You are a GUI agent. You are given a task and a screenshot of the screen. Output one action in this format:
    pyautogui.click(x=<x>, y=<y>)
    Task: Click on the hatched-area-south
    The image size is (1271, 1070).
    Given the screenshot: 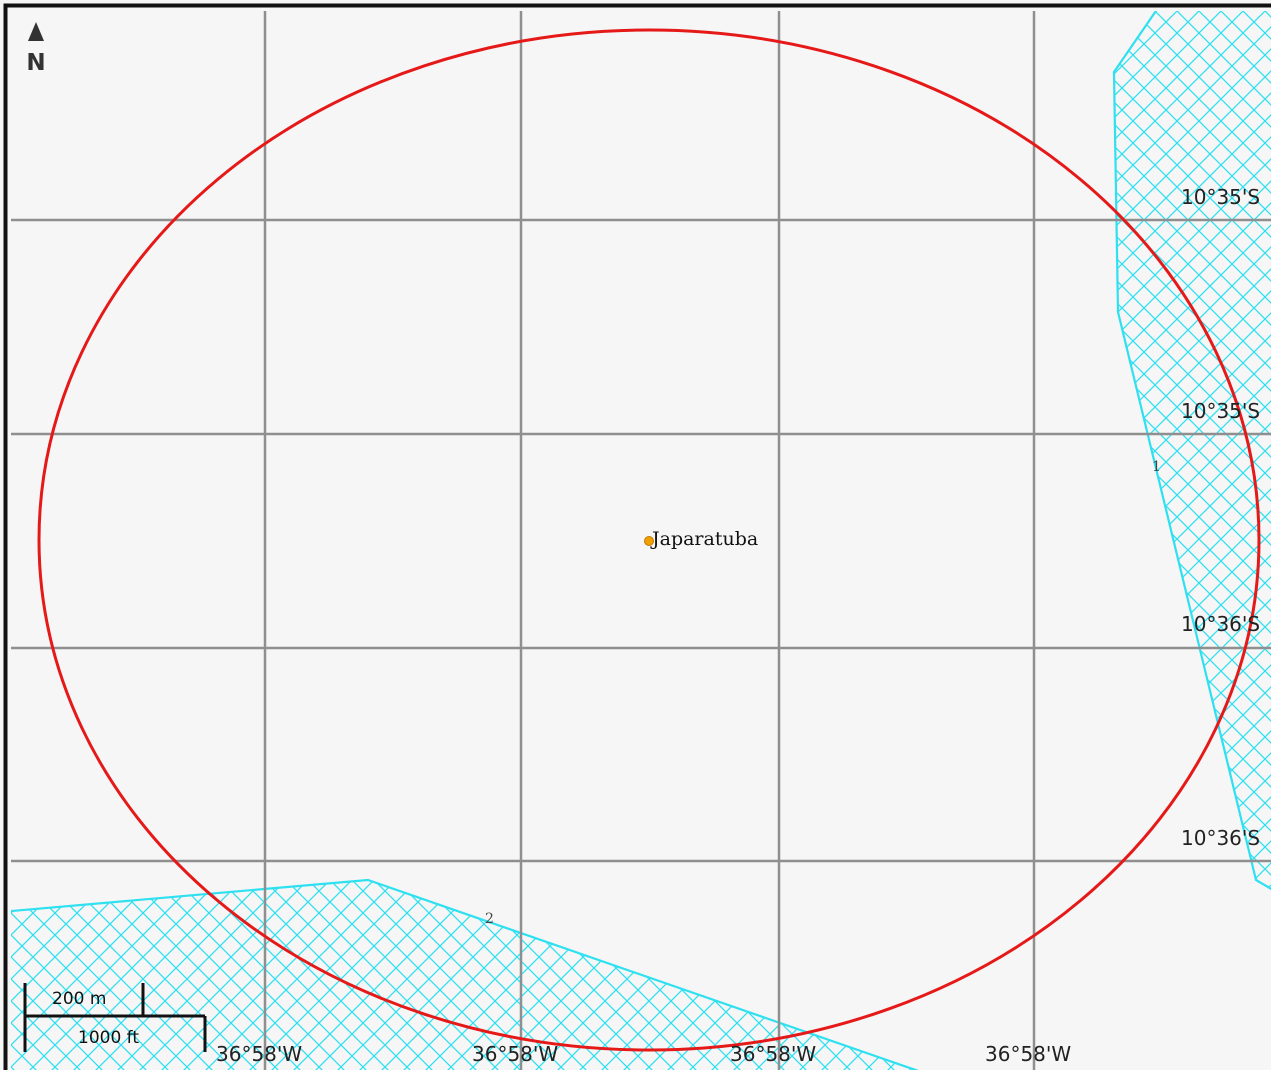 What is the action you would take?
    pyautogui.click(x=465, y=975)
    